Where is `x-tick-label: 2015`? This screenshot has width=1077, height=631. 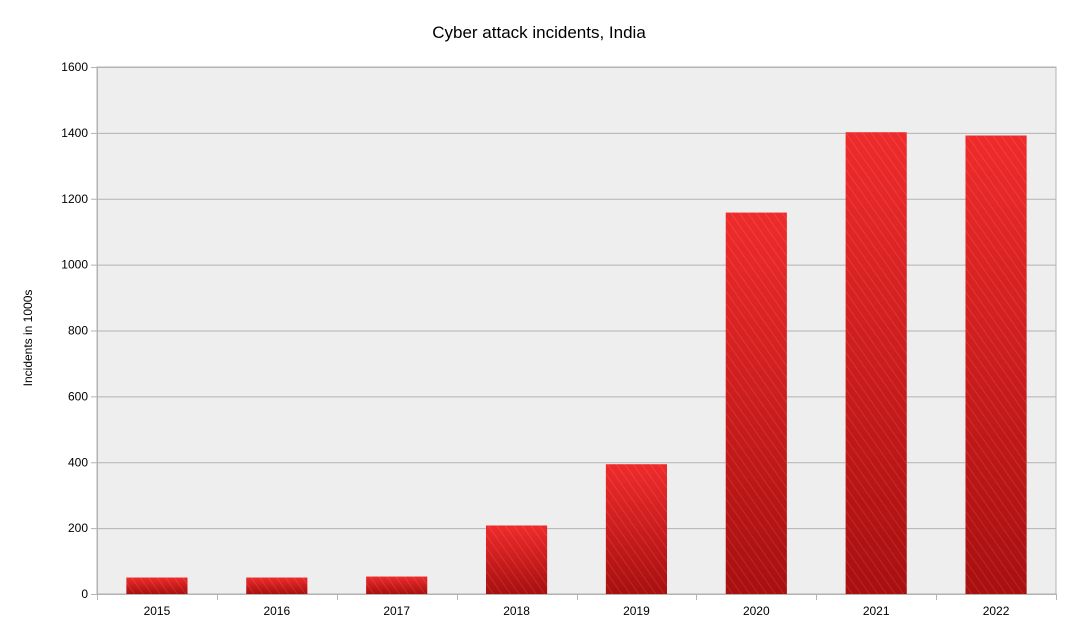
x-tick-label: 2015 is located at coordinates (157, 611).